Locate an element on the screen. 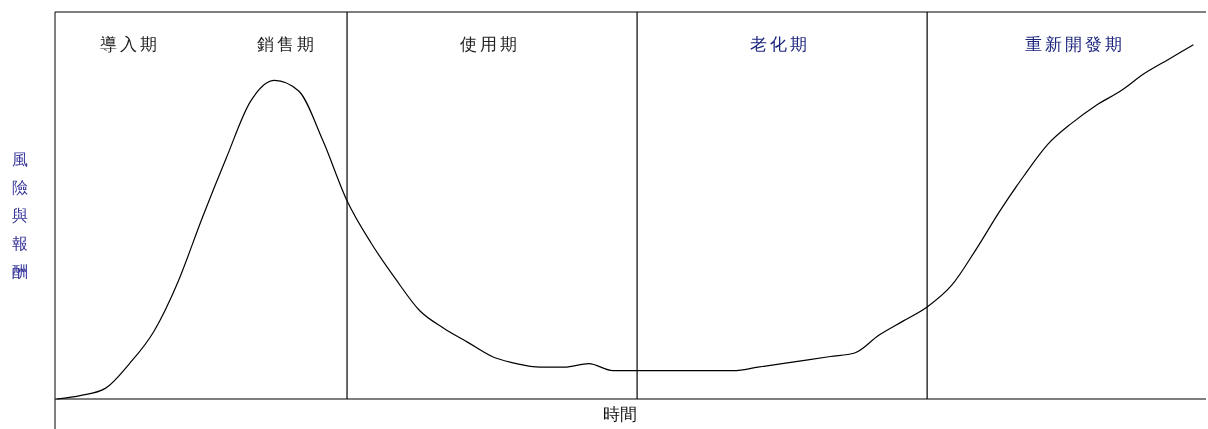  annotation: 銷售期 is located at coordinates (287, 44).